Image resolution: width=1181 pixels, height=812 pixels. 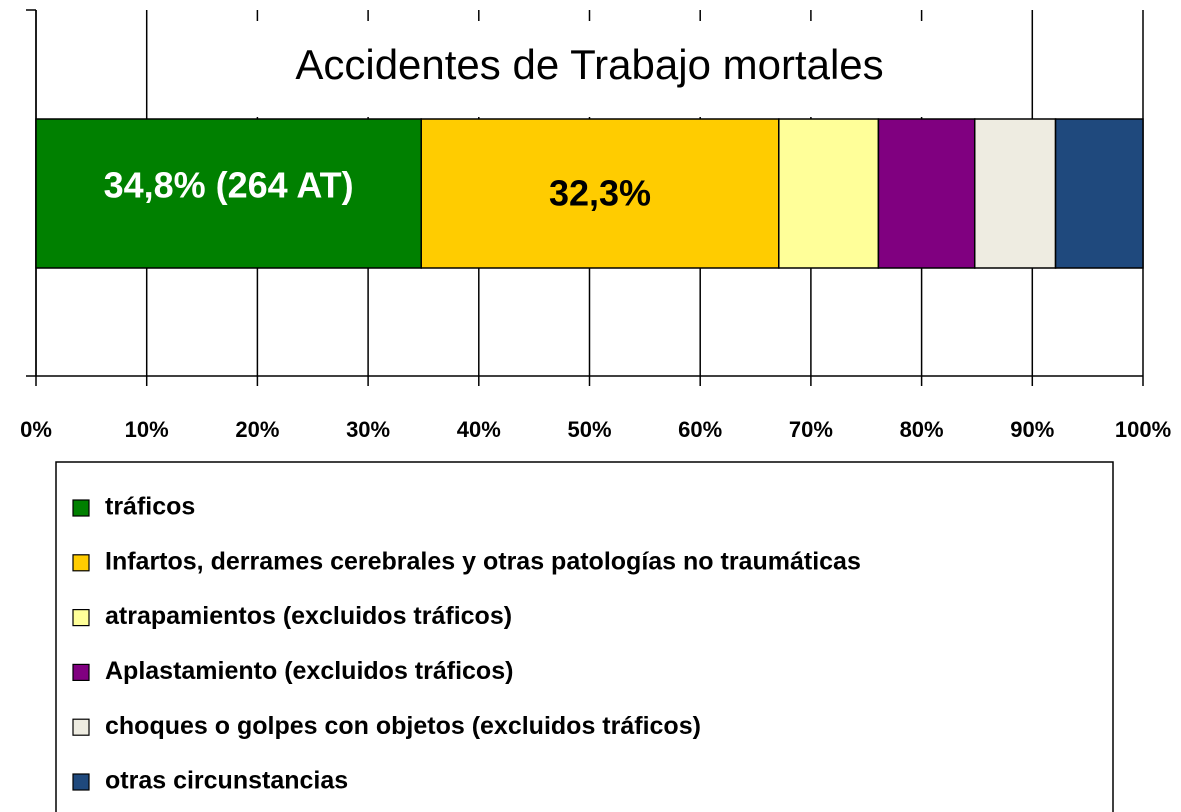 What do you see at coordinates (257, 429) in the screenshot?
I see `x-tick-label: 20%` at bounding box center [257, 429].